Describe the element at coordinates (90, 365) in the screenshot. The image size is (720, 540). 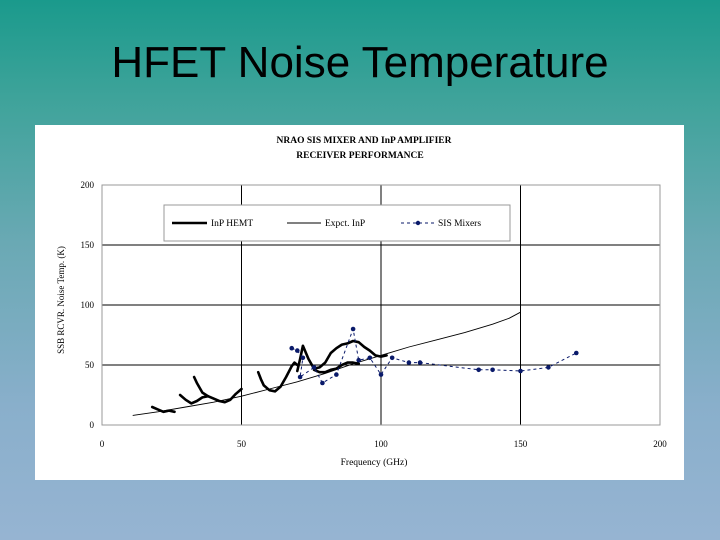
I see `y-tick-label: 50` at that location.